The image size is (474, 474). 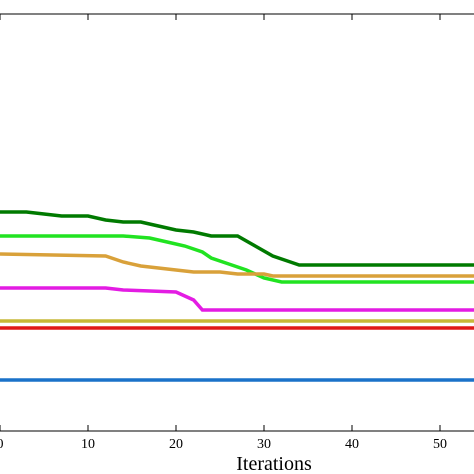 What do you see at coordinates (440, 444) in the screenshot?
I see `x-tick-label: 50` at bounding box center [440, 444].